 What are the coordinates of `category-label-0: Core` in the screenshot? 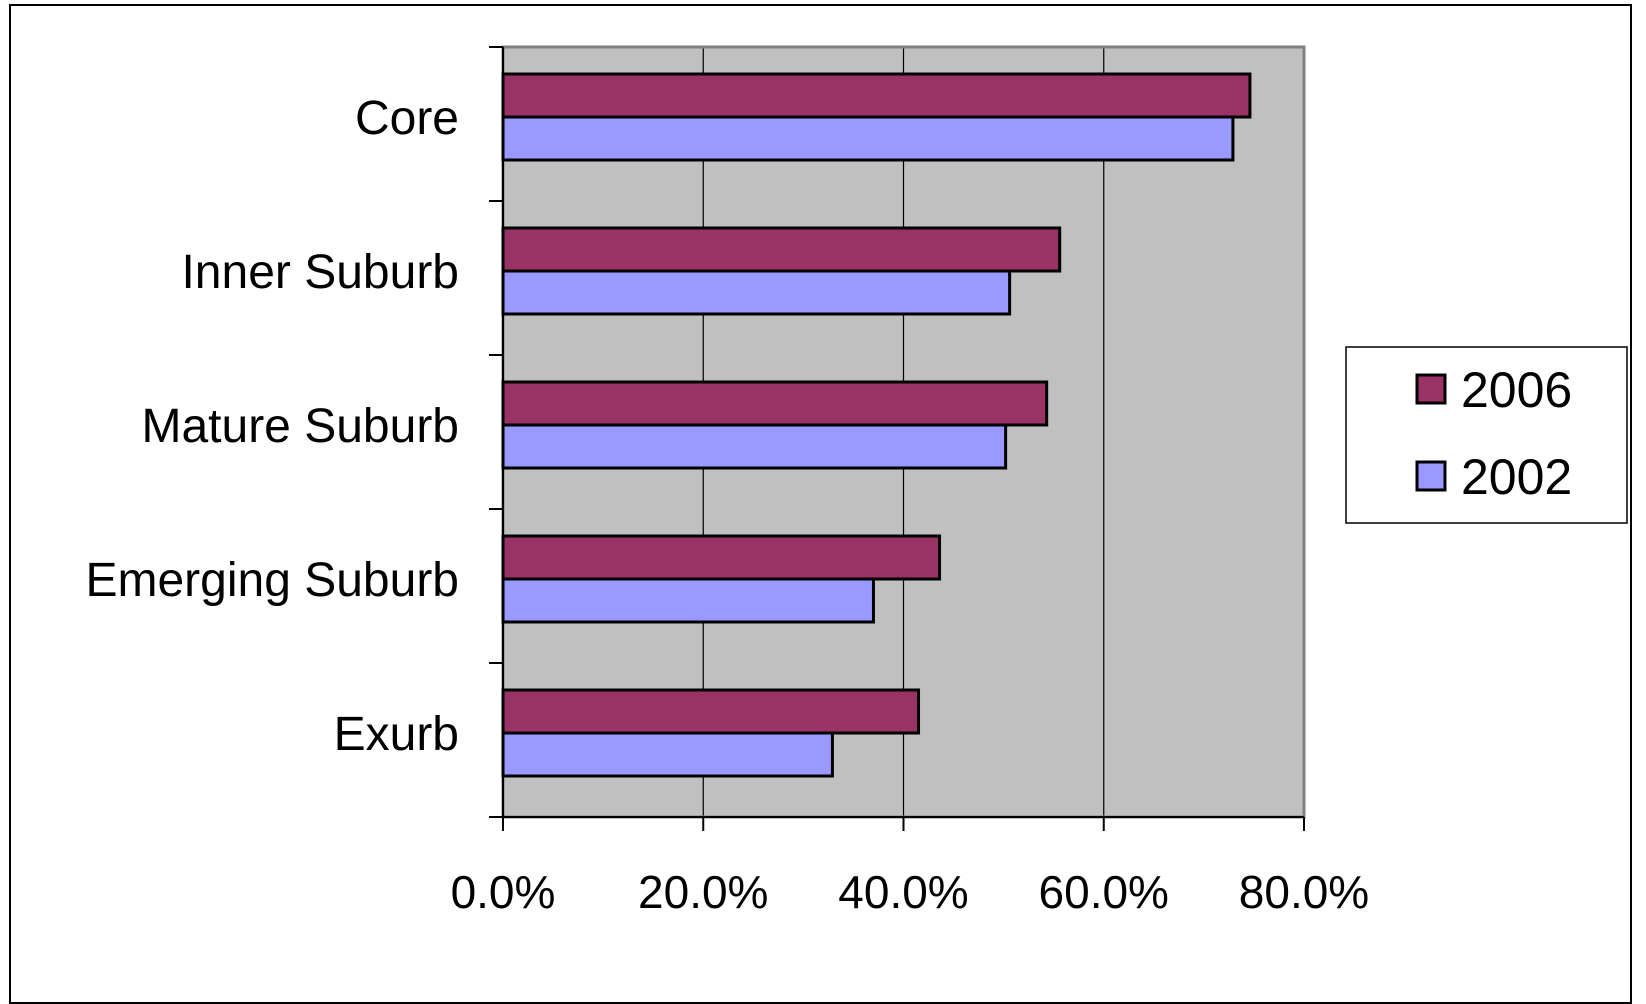 It's located at (407, 118).